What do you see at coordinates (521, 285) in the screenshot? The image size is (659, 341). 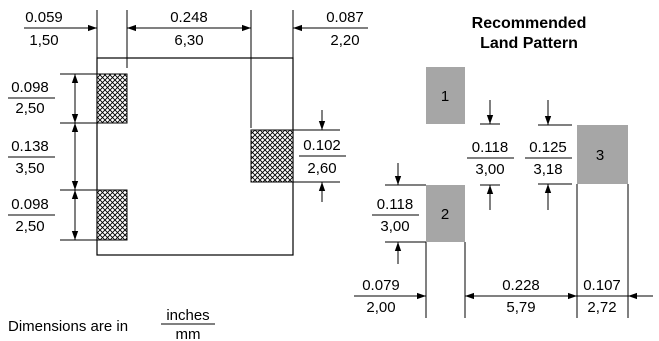 I see `dim-spacing-in: 0.228` at bounding box center [521, 285].